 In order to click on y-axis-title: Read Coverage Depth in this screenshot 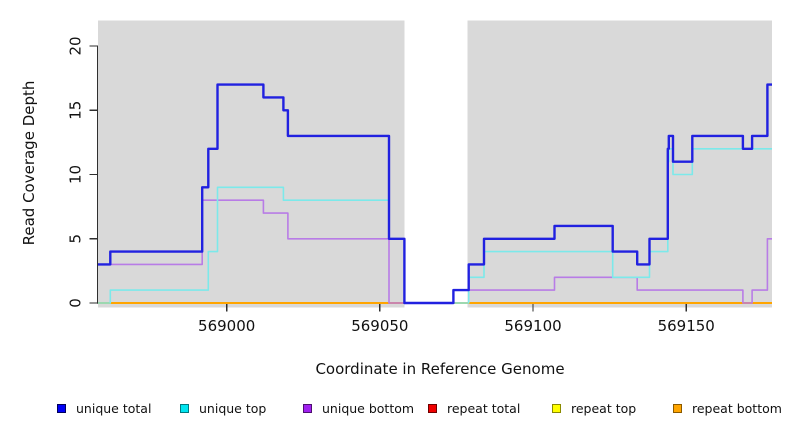, I will do `click(29, 163)`.